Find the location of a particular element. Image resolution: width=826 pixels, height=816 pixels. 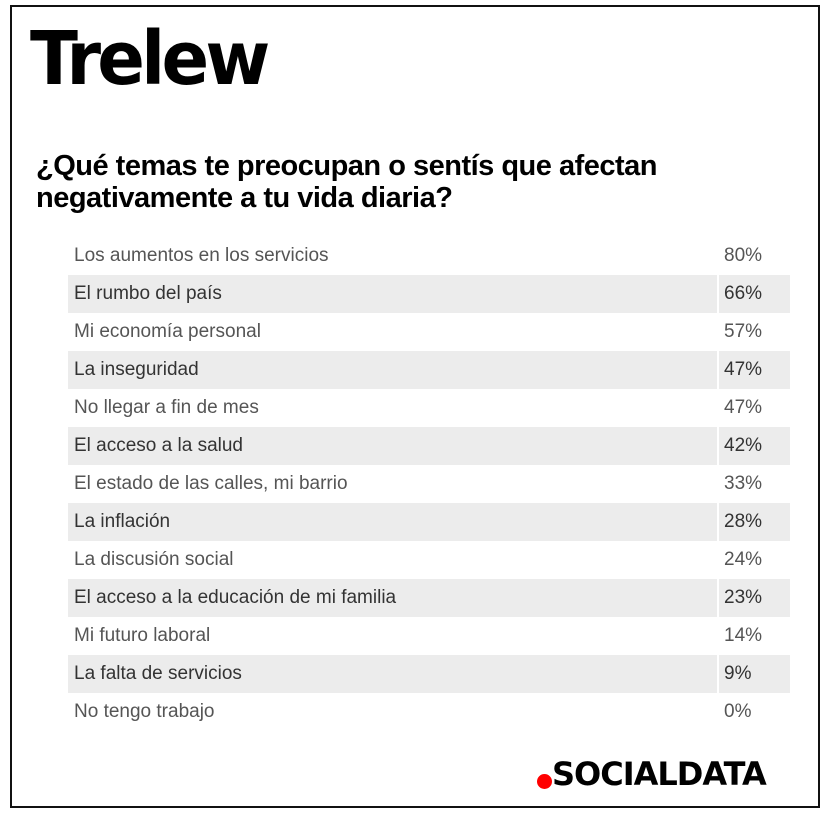

table-row: No llegar a fin de mes 47% is located at coordinates (429, 408).